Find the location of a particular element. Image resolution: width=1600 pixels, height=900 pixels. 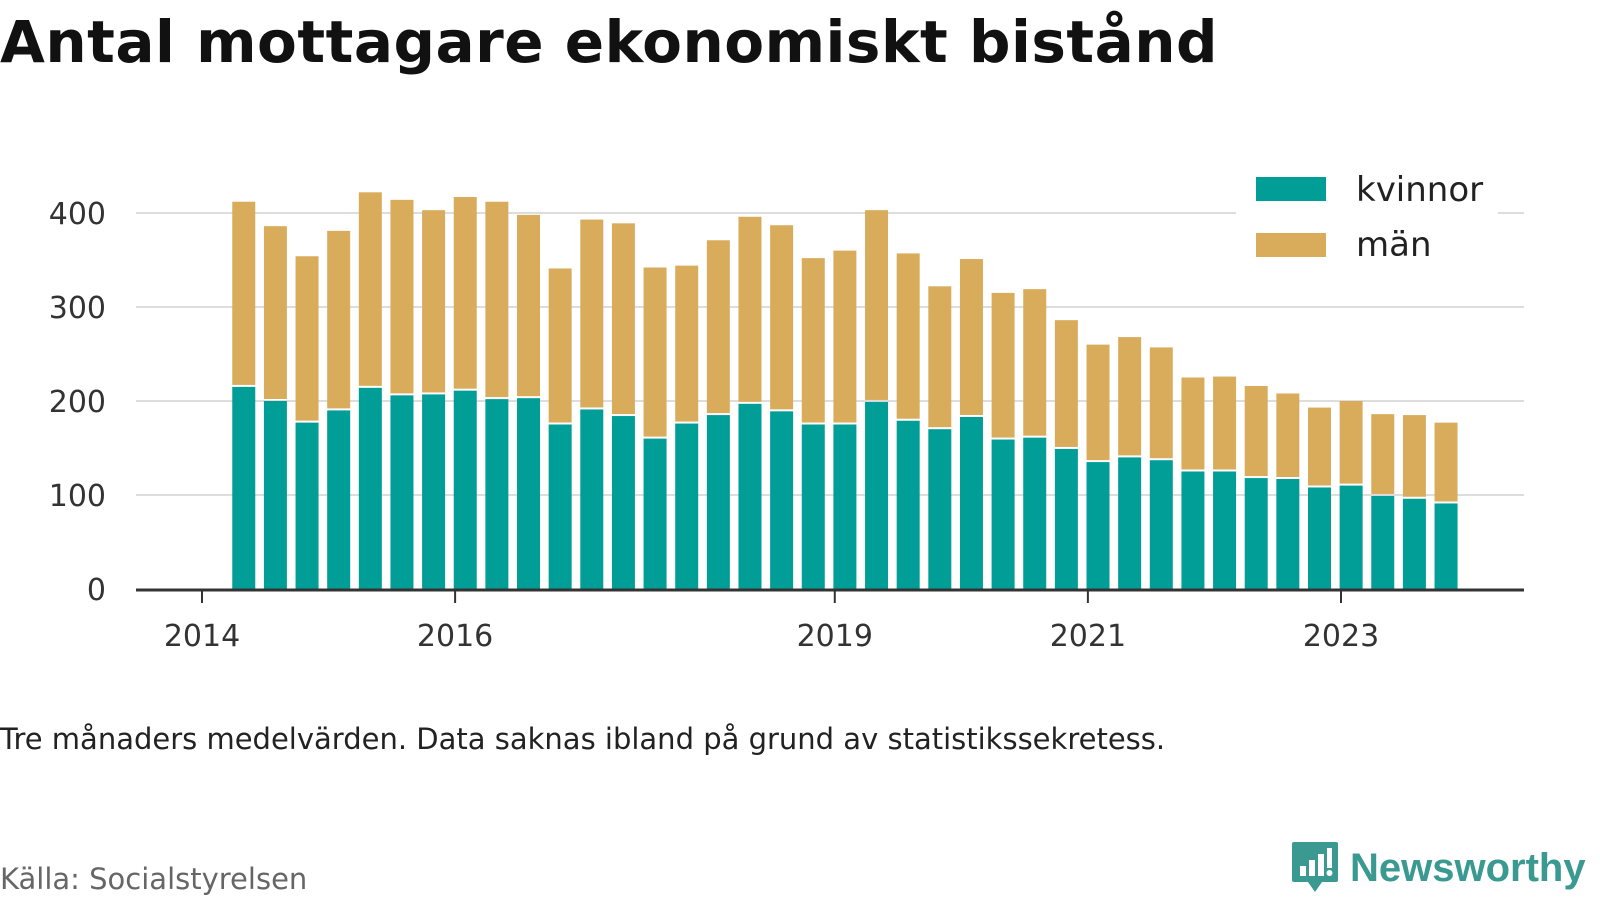

x-axis-ticks: 2014 2016 2019 2021 2023 is located at coordinates (771, 622).